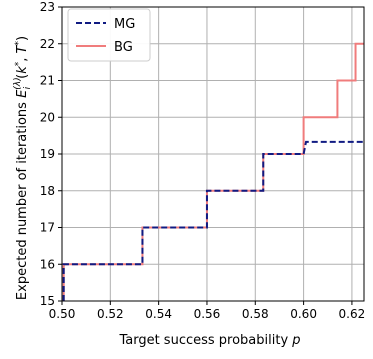 The height and width of the screenshot is (359, 373). What do you see at coordinates (352, 314) in the screenshot?
I see `x-tick-label-6: 0.62` at bounding box center [352, 314].